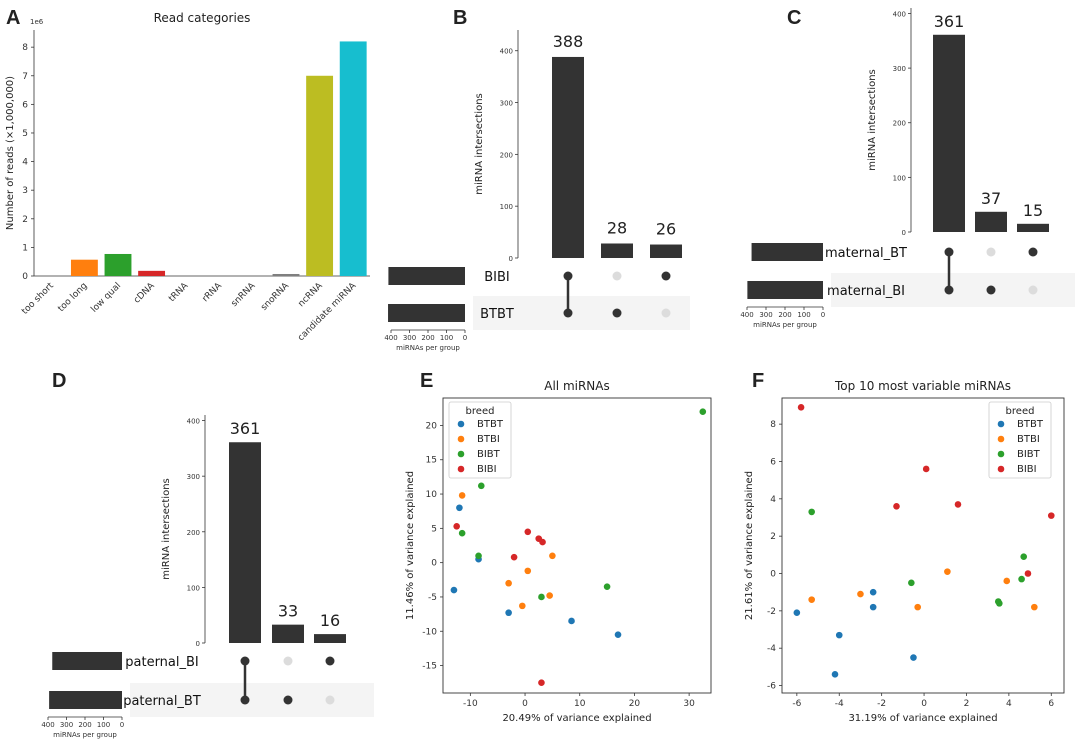  I want to click on e-point-btbt, so click(508, 613).